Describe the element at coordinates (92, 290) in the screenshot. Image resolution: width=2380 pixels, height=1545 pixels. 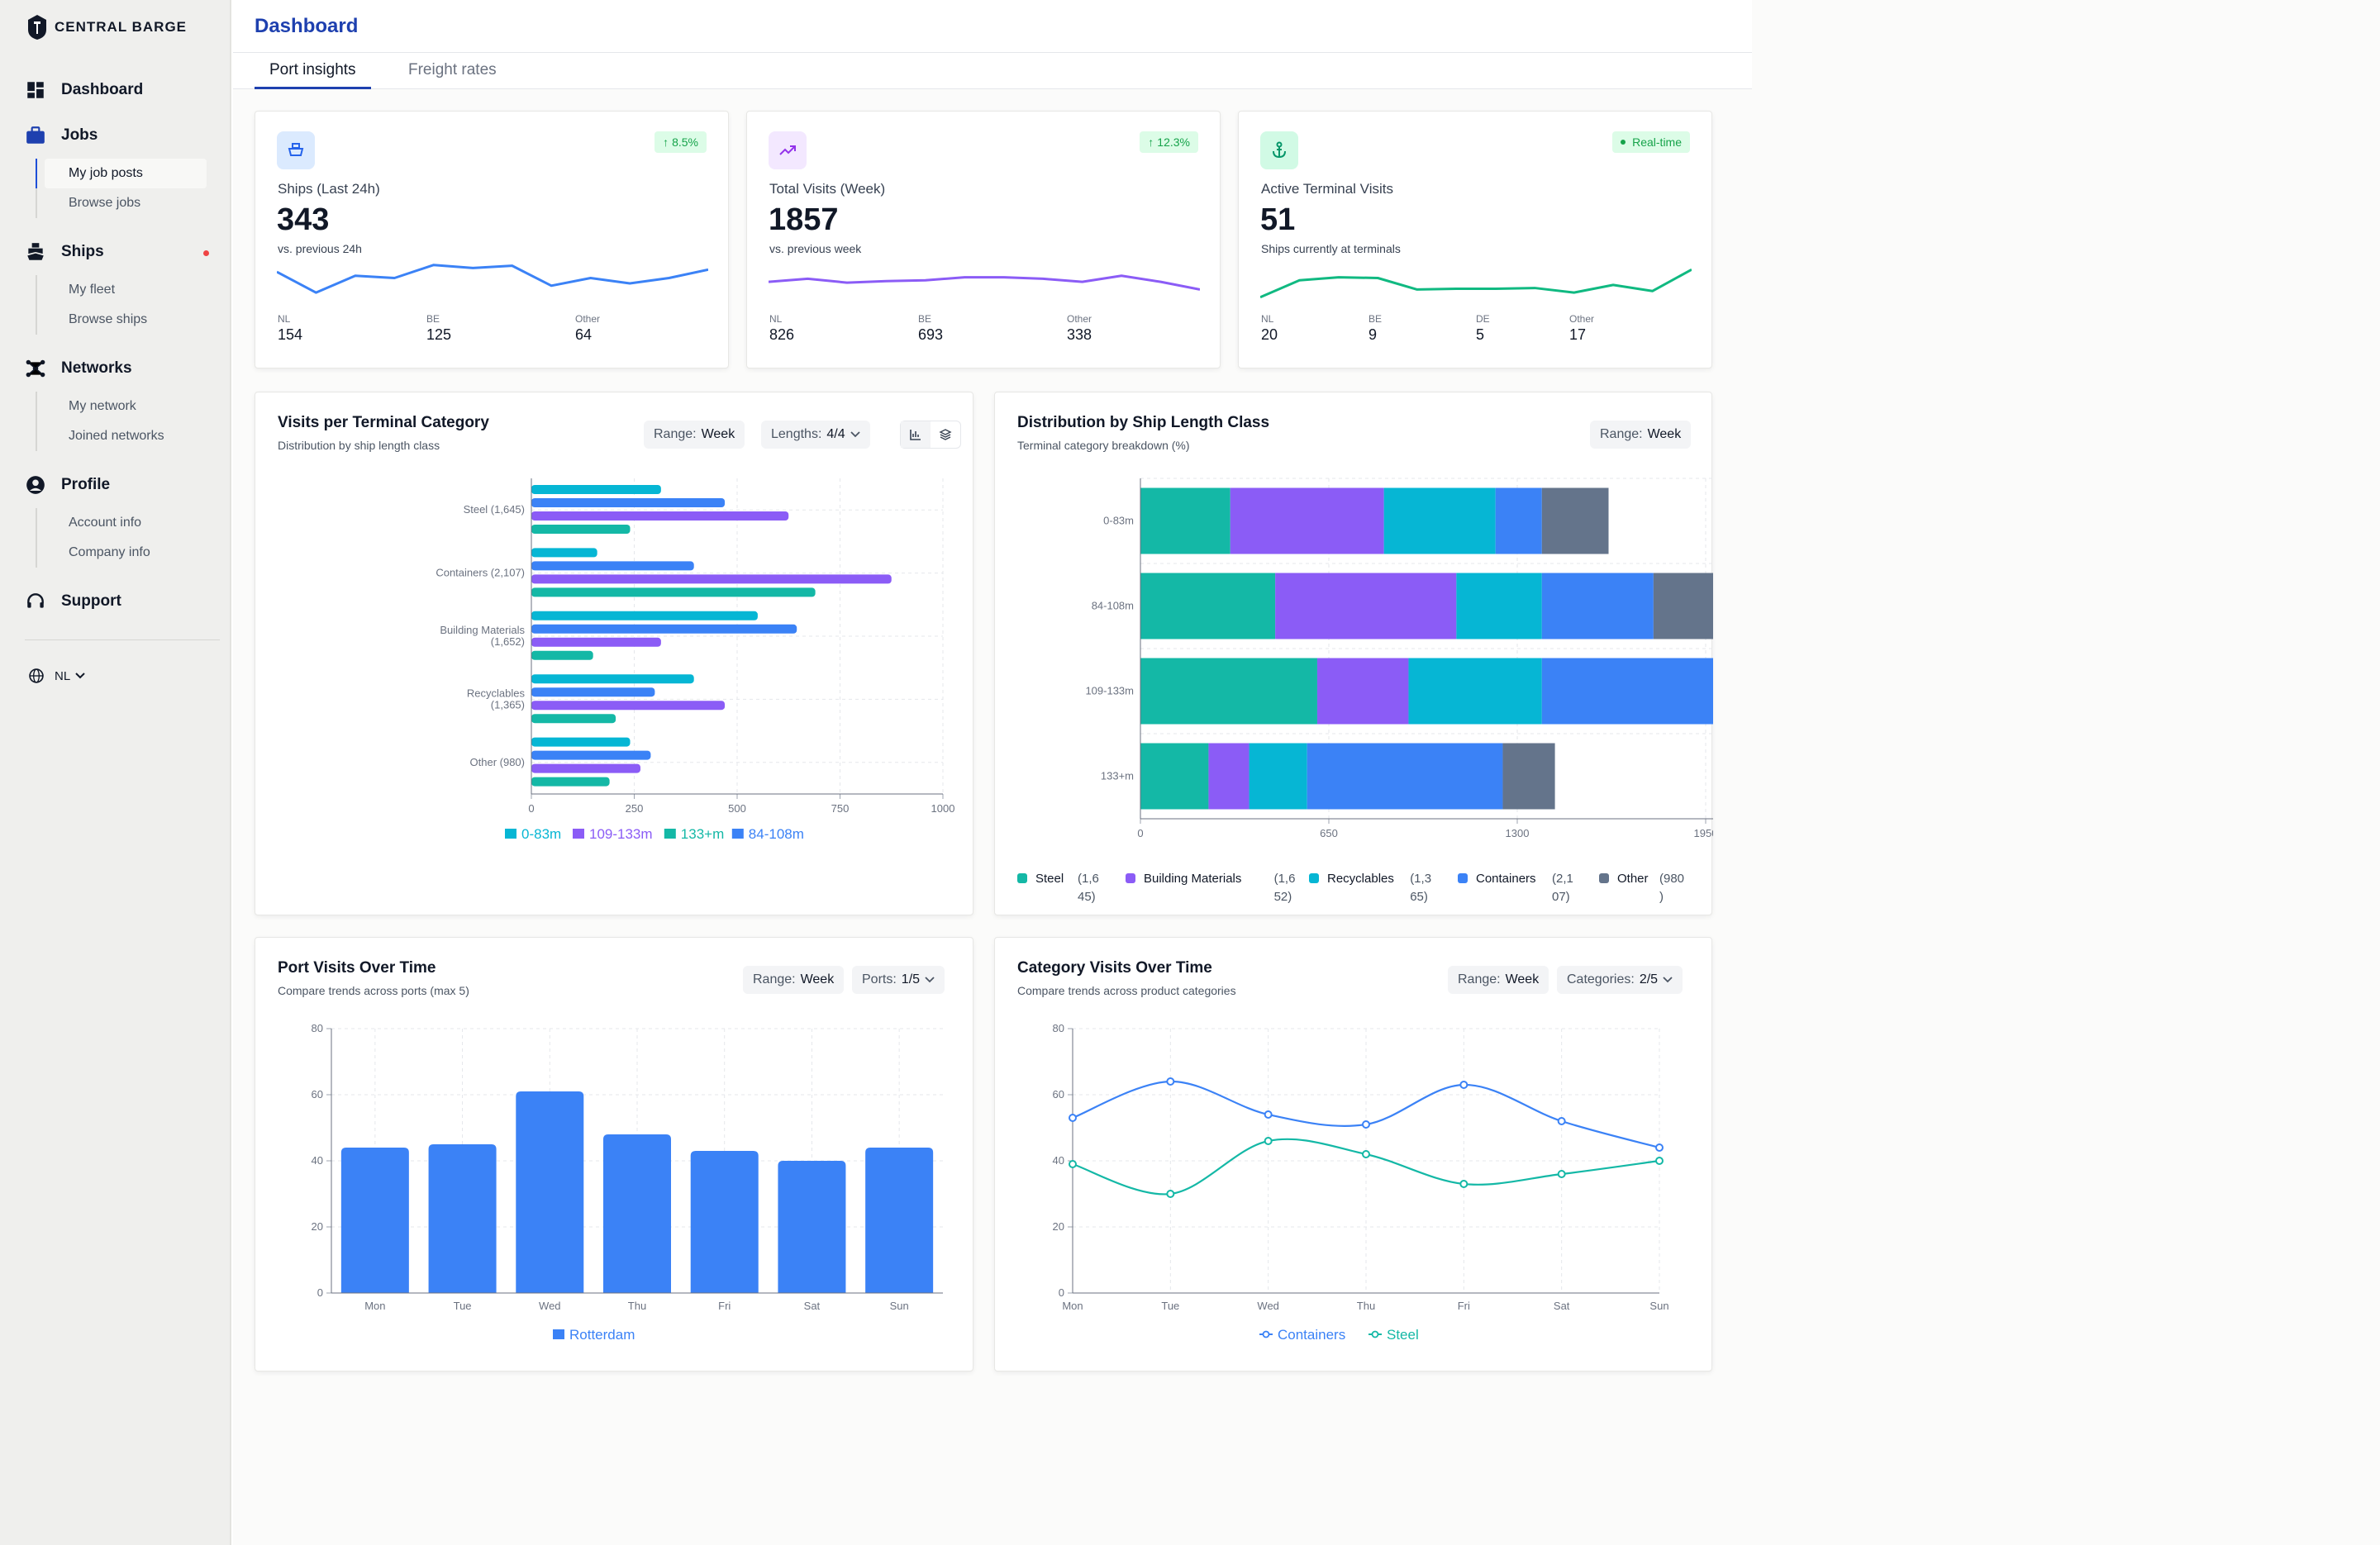
I see `sidebar-item-my-fleet: My fleet` at that location.